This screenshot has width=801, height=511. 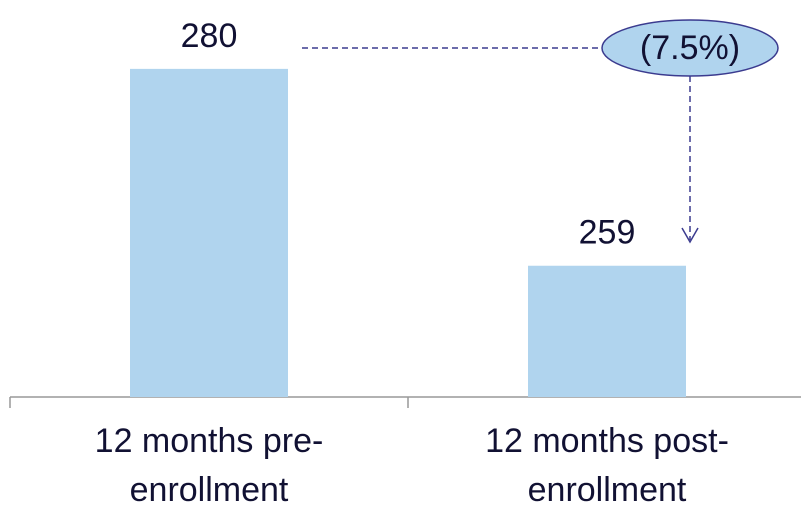 What do you see at coordinates (607, 441) in the screenshot?
I see `x-tick-label: 12 months post-` at bounding box center [607, 441].